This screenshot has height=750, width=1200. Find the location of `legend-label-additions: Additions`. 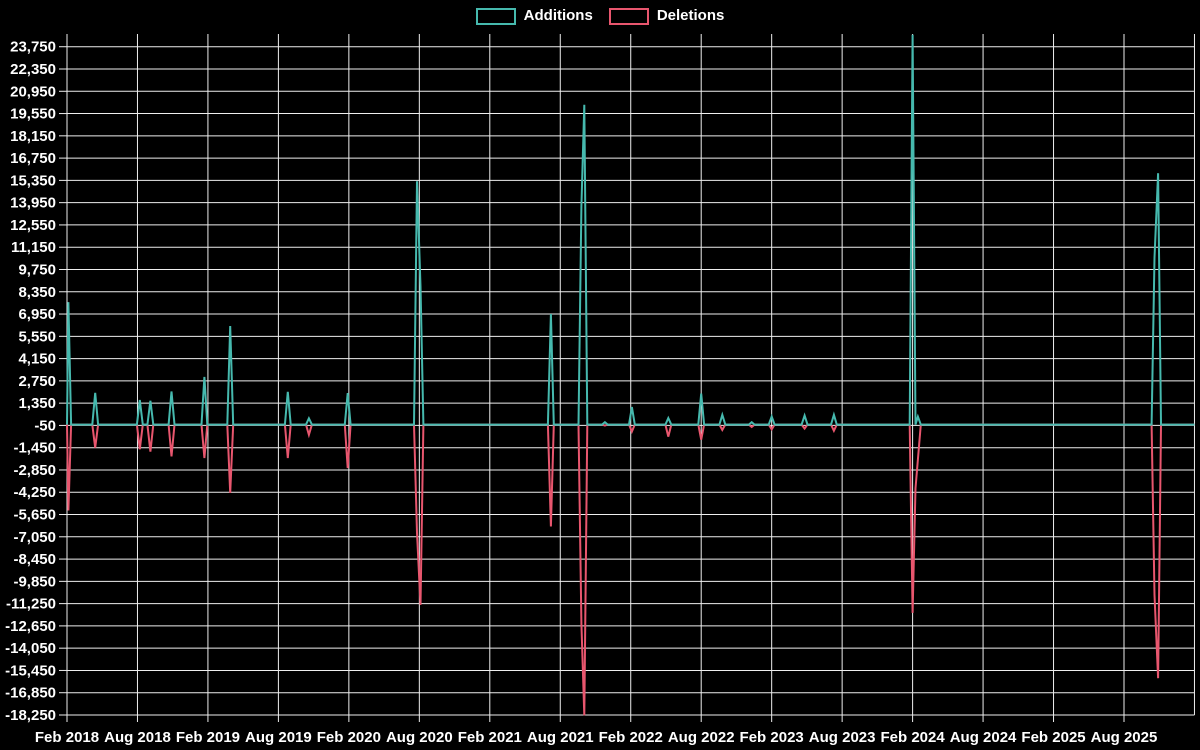

legend-label-additions: Additions is located at coordinates (558, 15).